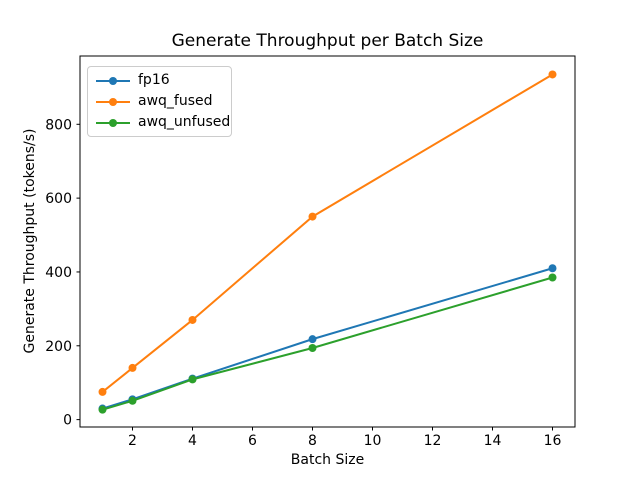 The width and height of the screenshot is (640, 480). What do you see at coordinates (252, 441) in the screenshot?
I see `x-tick-label: 6` at bounding box center [252, 441].